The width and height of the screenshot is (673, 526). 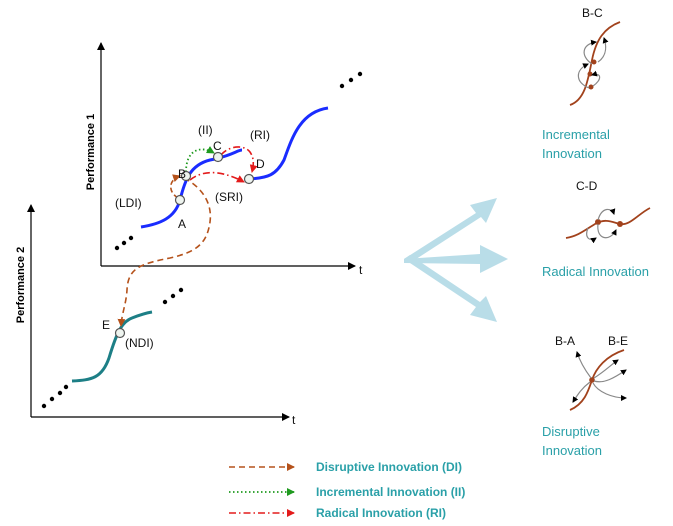 I want to click on ri-label: (RI), so click(x=260, y=135).